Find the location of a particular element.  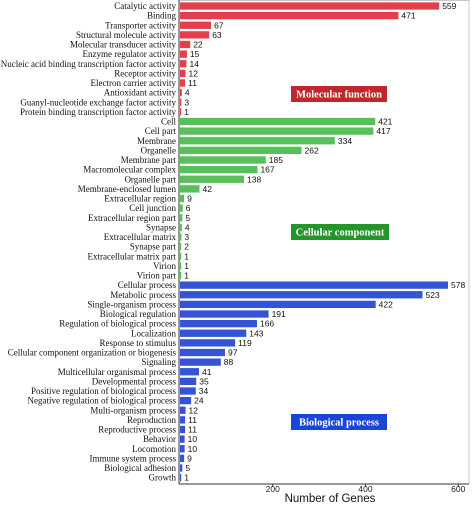

bar-localization is located at coordinates (213, 333).